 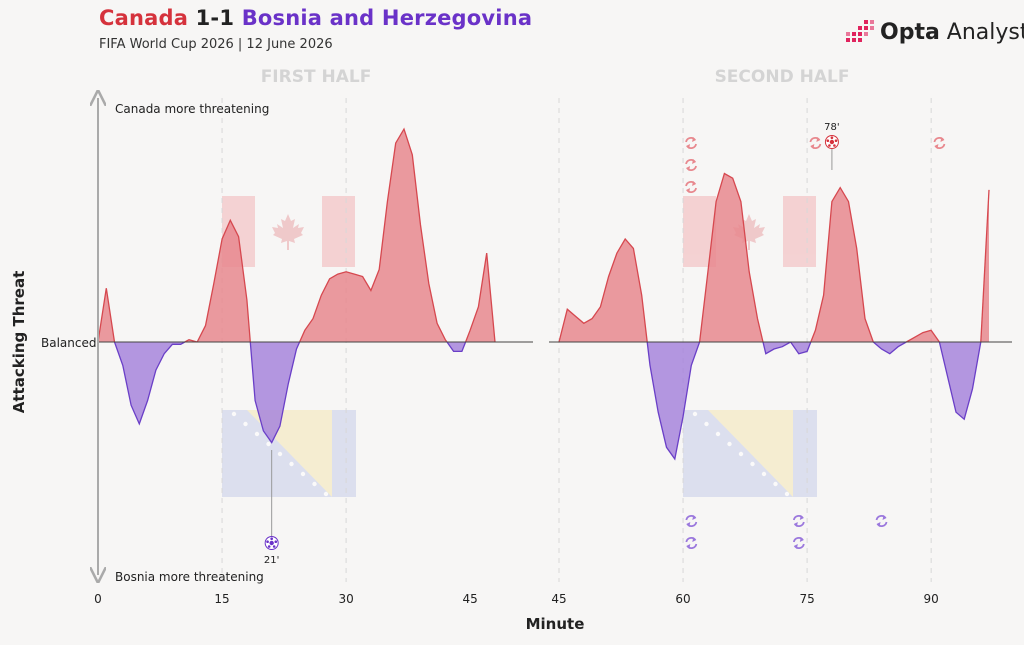 I want to click on chart-title: Canada 1-1 Bosnia and Herzegovina, so click(x=315, y=18).